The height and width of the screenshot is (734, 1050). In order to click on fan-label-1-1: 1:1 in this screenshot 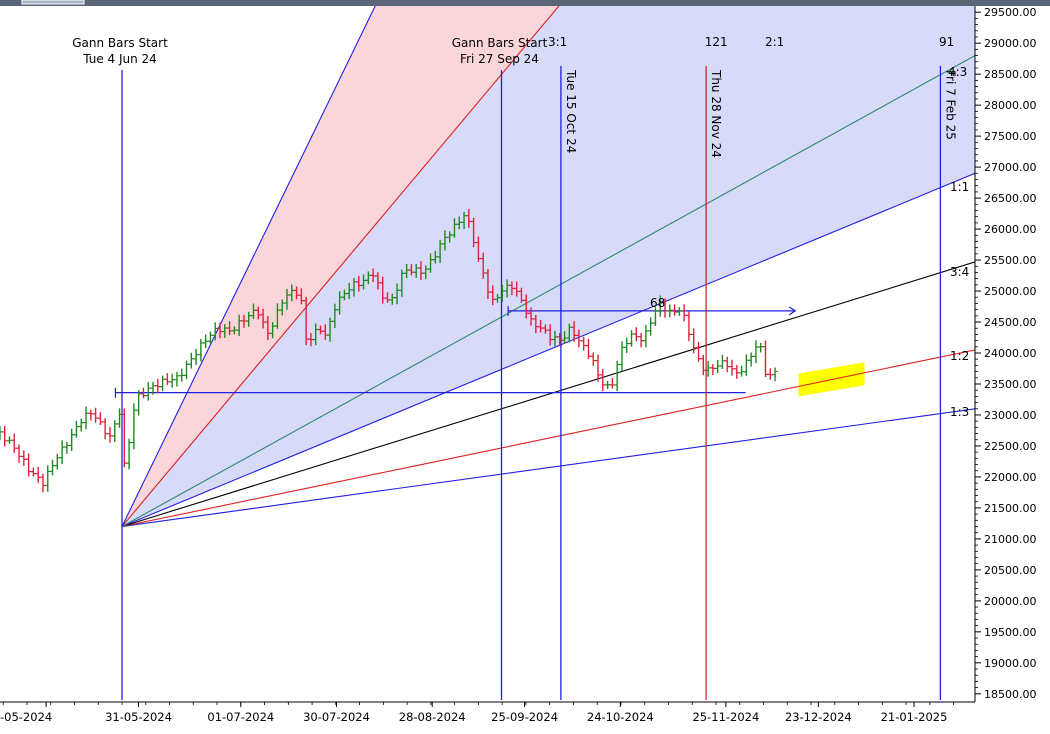, I will do `click(959, 187)`.